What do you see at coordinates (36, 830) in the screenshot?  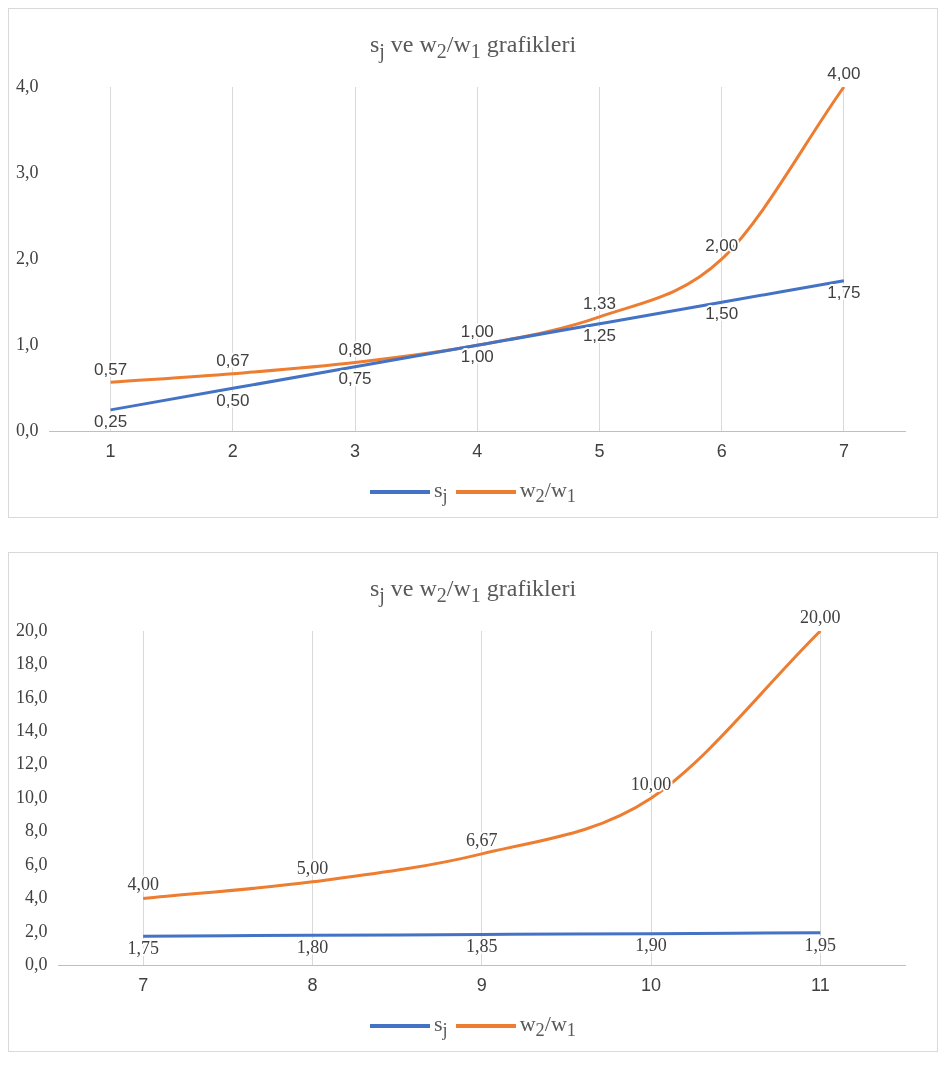 I see `y-tick-label: 8,0` at bounding box center [36, 830].